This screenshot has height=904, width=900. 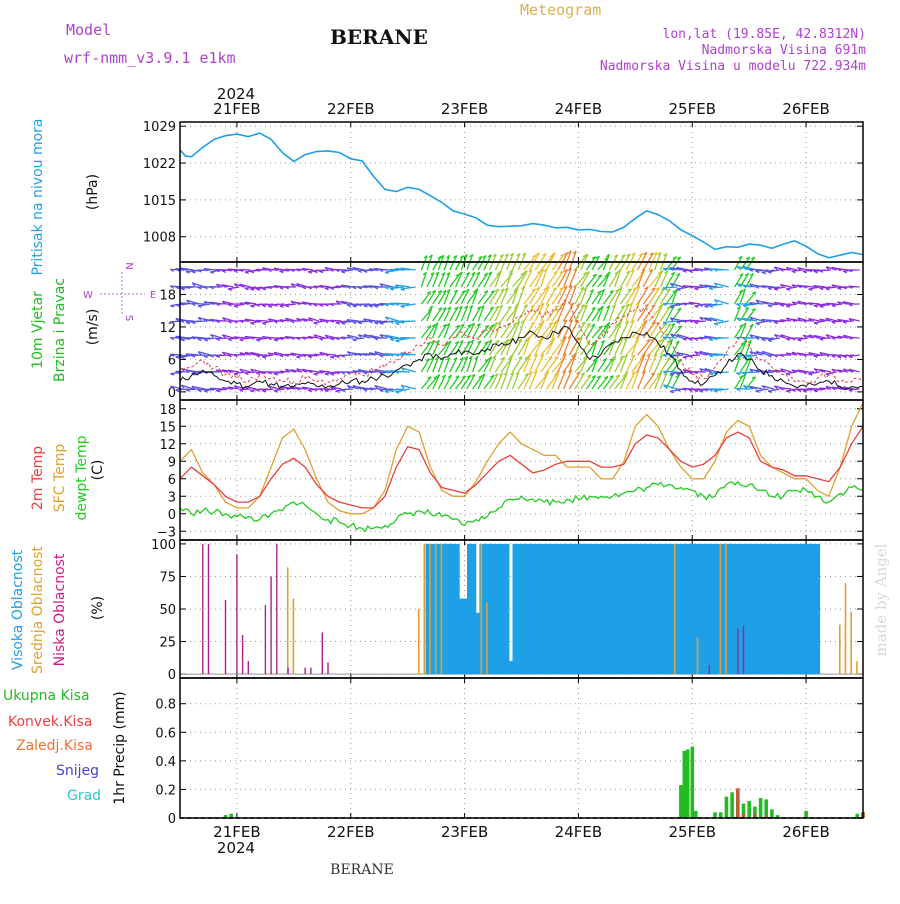 I want to click on precip-conv-bar, so click(x=738, y=803).